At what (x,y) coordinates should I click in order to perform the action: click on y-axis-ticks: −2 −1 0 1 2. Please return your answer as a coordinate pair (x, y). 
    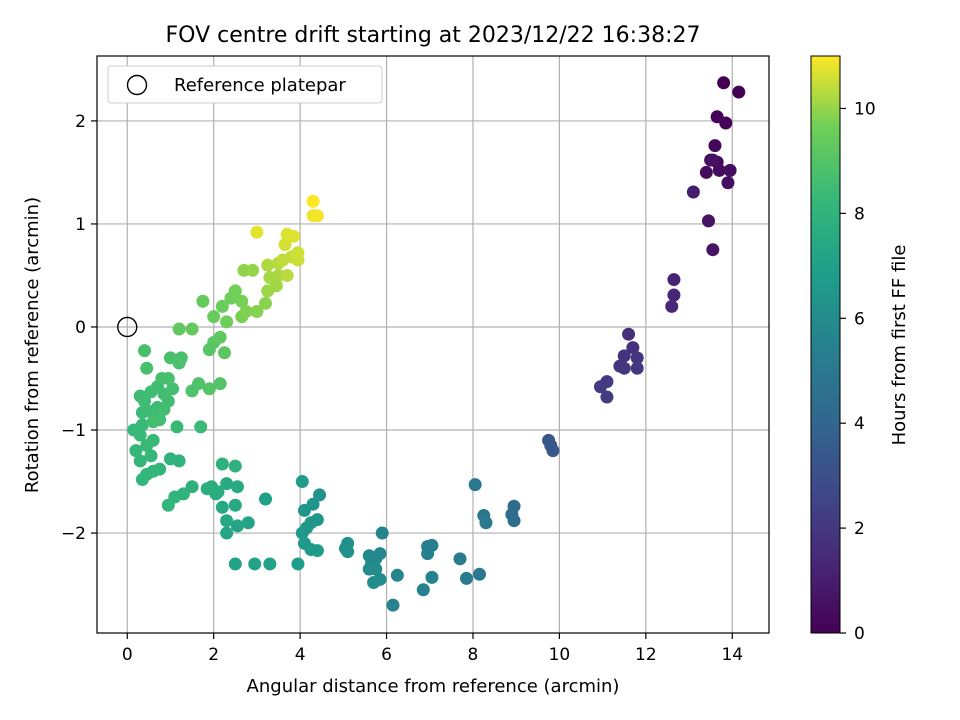
    Looking at the image, I should click on (79, 328).